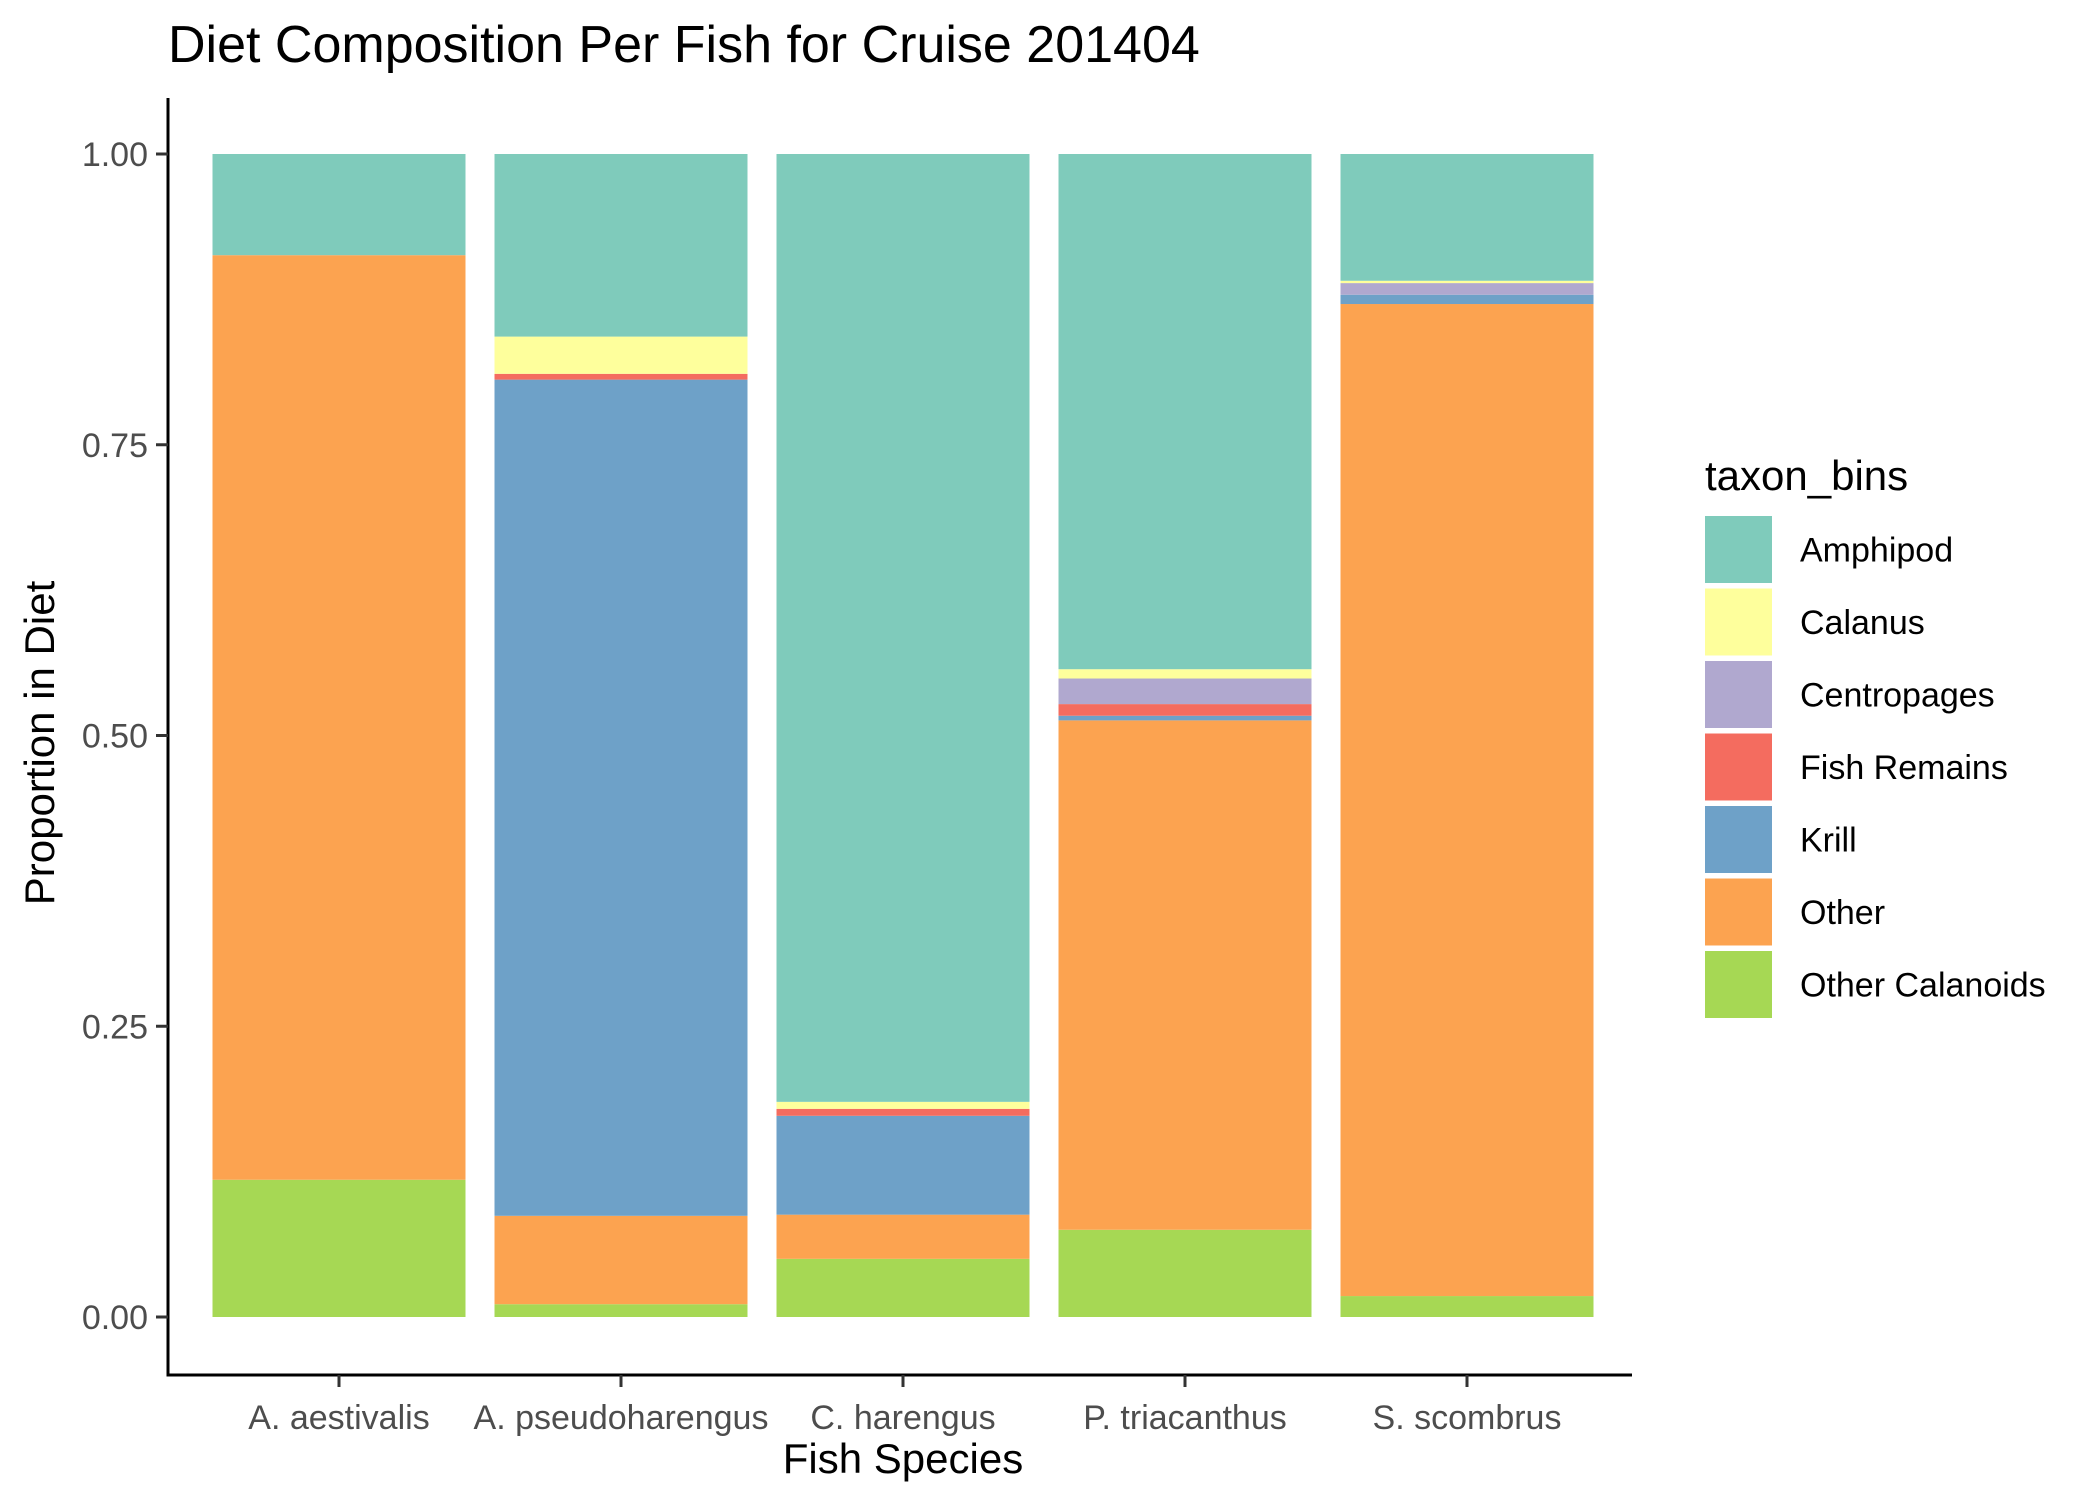 Image resolution: width=2099 pixels, height=1504 pixels. Describe the element at coordinates (1738, 912) in the screenshot. I see `legend-key-other` at that location.